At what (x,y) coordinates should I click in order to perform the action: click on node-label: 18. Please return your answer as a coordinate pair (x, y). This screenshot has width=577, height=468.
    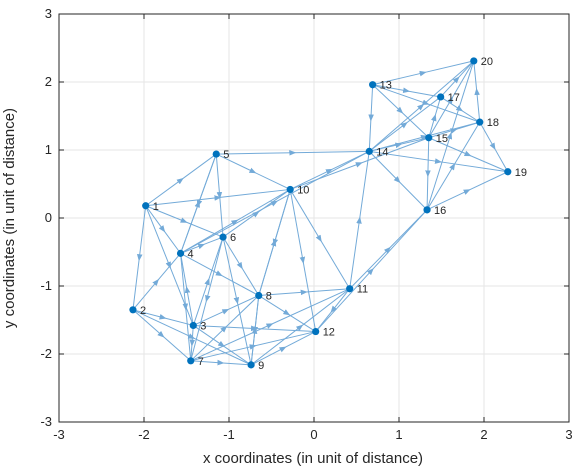
    Looking at the image, I should click on (493, 123).